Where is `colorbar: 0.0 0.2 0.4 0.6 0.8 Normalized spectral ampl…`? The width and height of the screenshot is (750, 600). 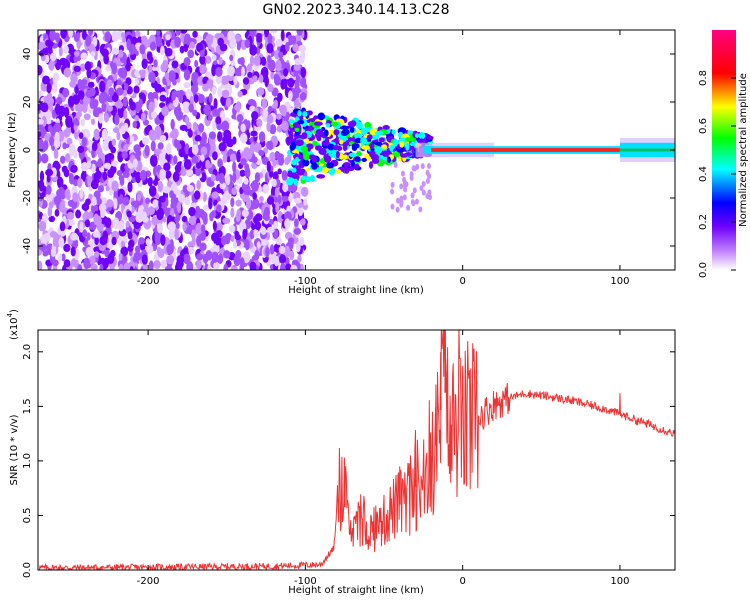
colorbar: 0.0 0.2 0.4 0.6 0.8 Normalized spectral ampl… is located at coordinates (723, 154).